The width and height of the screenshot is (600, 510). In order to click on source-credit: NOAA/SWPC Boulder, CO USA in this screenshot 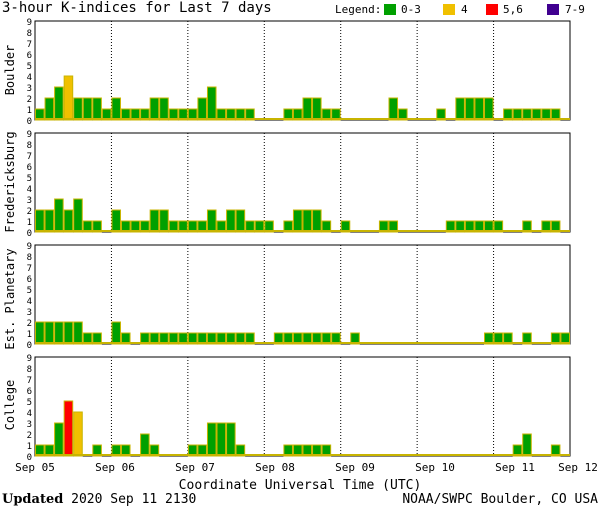, I will do `click(500, 499)`.